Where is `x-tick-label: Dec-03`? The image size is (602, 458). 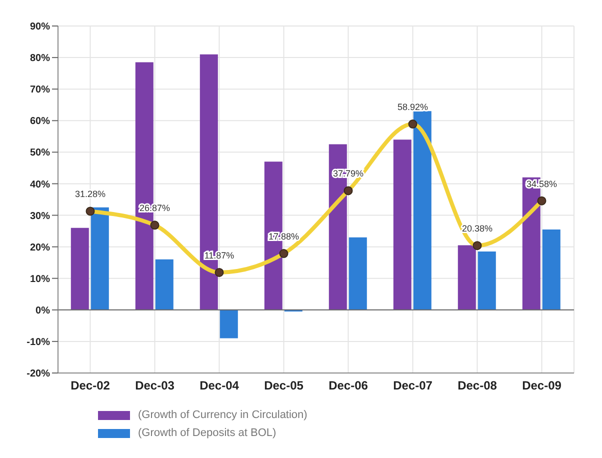 x-tick-label: Dec-03 is located at coordinates (155, 385).